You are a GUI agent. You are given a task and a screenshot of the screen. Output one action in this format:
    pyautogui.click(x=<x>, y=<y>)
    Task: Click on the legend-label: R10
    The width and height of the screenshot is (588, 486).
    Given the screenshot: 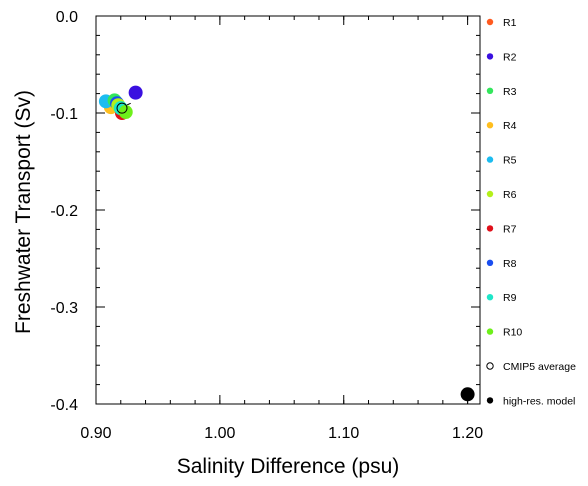 What is the action you would take?
    pyautogui.click(x=512, y=333)
    